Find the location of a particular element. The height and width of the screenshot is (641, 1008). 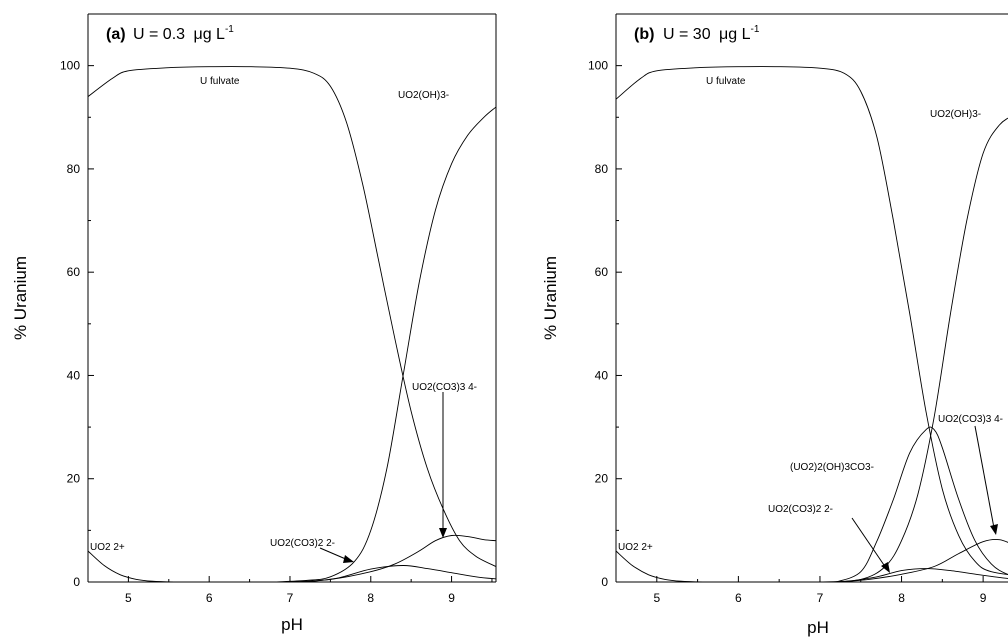

panel-b-label-uo2co33: UO2(CO3)3 4- is located at coordinates (970, 419).